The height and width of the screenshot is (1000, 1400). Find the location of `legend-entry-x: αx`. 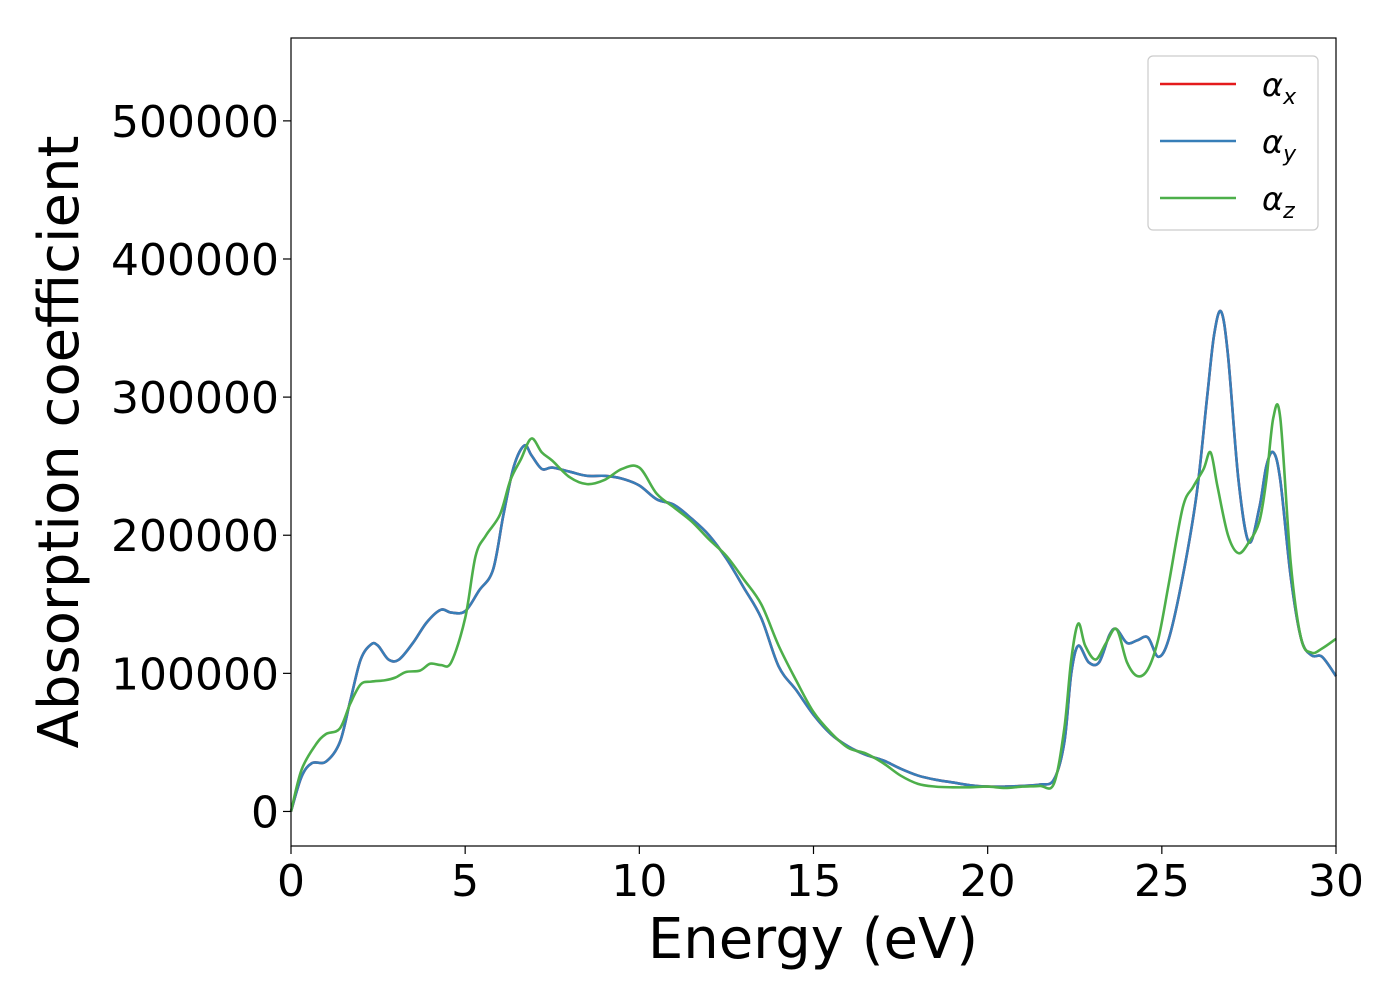

legend-entry-x: αx is located at coordinates (1279, 88).